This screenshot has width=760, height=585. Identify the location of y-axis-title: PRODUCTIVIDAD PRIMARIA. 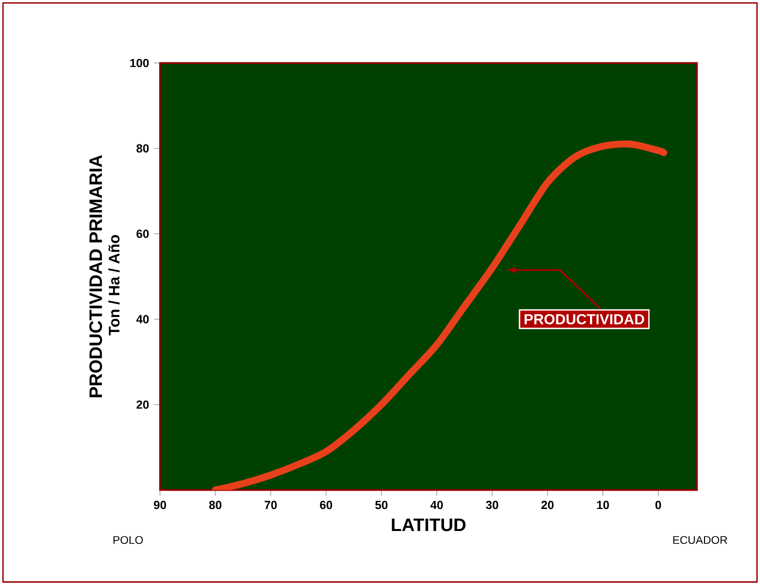
(95, 276).